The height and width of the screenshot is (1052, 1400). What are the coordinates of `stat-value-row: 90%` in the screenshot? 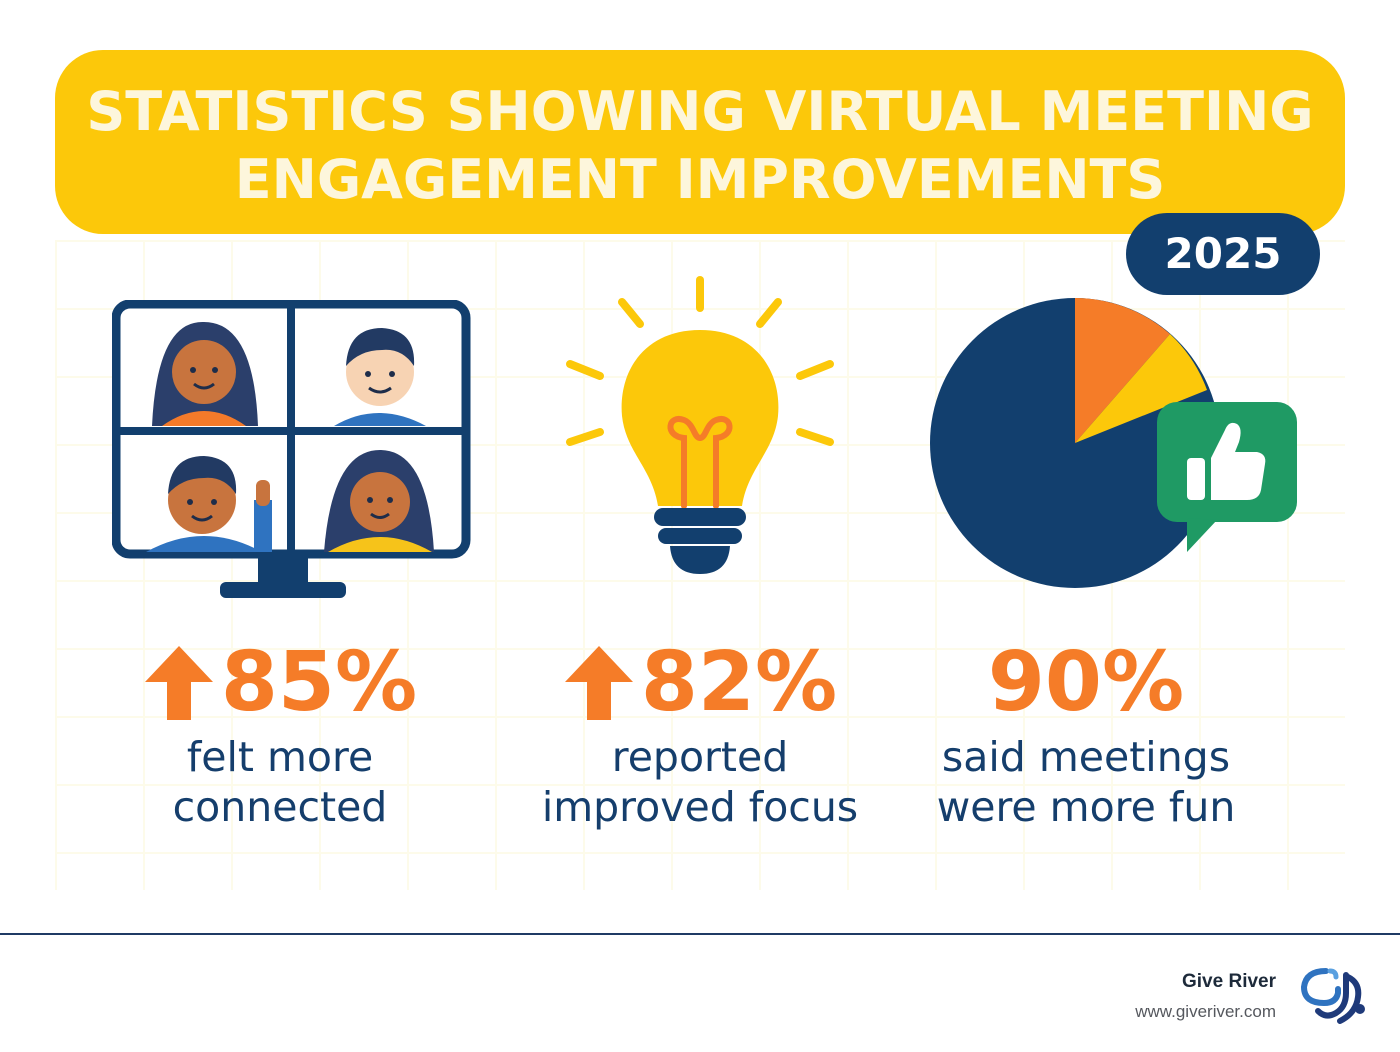 It's located at (1086, 683).